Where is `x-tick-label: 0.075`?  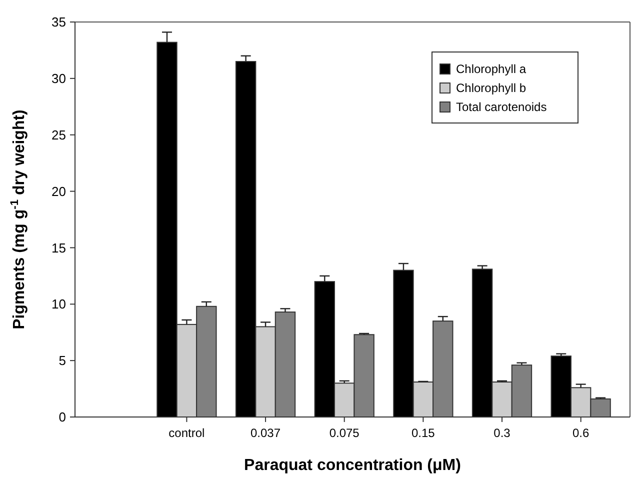 x-tick-label: 0.075 is located at coordinates (344, 433).